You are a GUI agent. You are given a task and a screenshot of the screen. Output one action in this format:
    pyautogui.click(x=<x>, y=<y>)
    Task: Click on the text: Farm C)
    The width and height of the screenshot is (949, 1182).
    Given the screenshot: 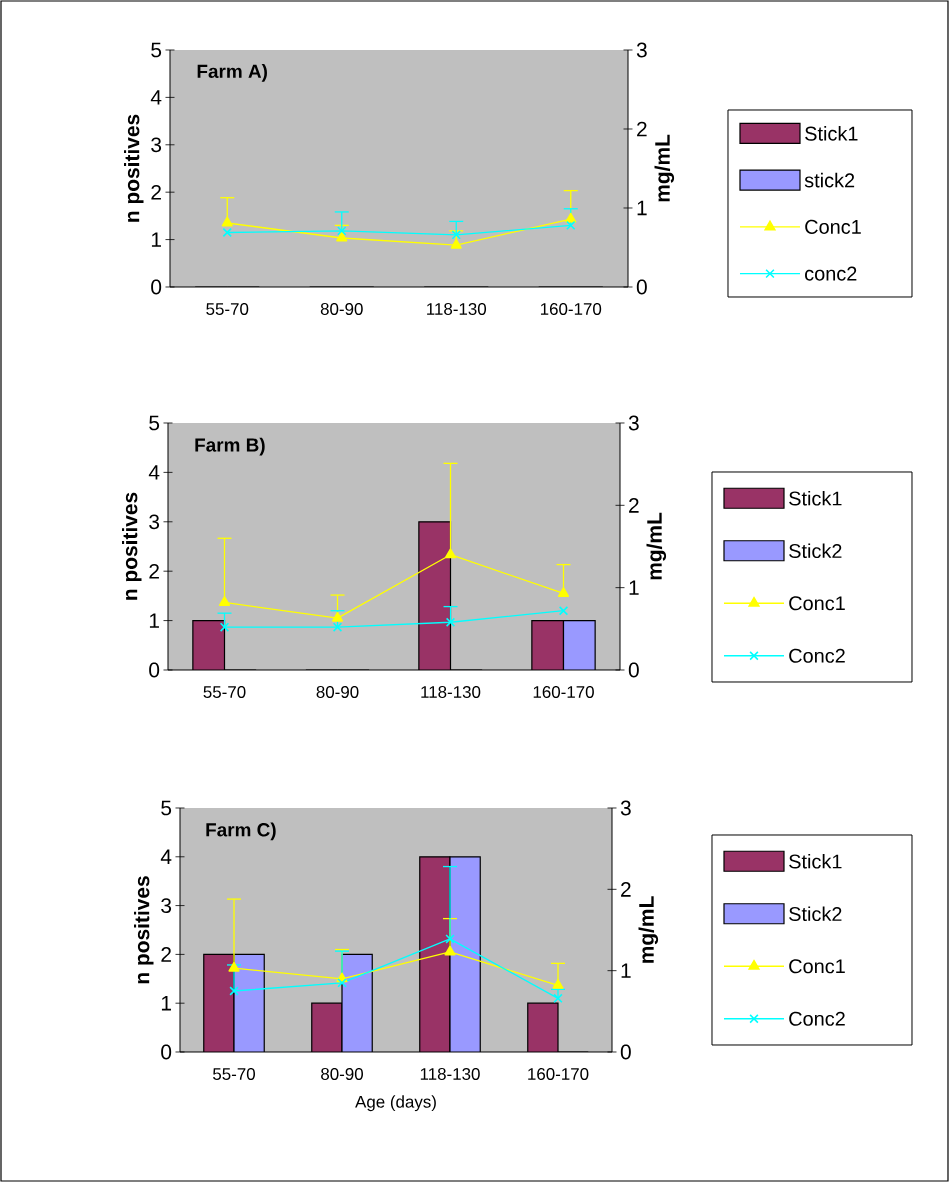 What is the action you would take?
    pyautogui.click(x=241, y=831)
    